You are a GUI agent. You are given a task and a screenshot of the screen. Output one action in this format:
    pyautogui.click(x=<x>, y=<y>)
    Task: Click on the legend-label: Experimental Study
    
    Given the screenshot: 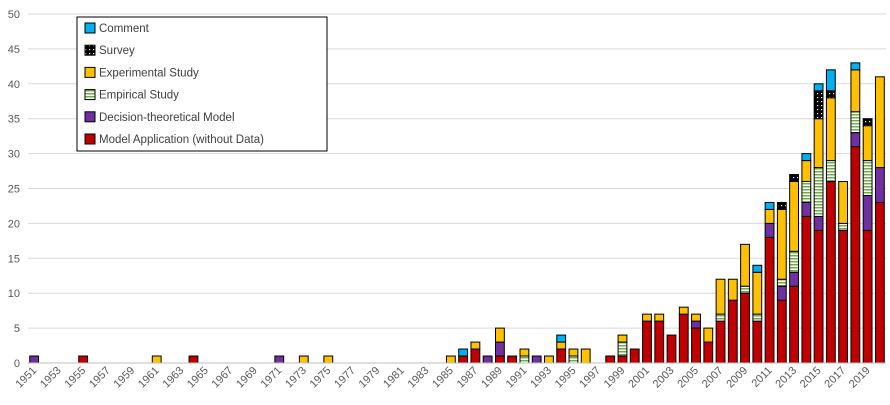 What is the action you would take?
    pyautogui.click(x=149, y=73)
    